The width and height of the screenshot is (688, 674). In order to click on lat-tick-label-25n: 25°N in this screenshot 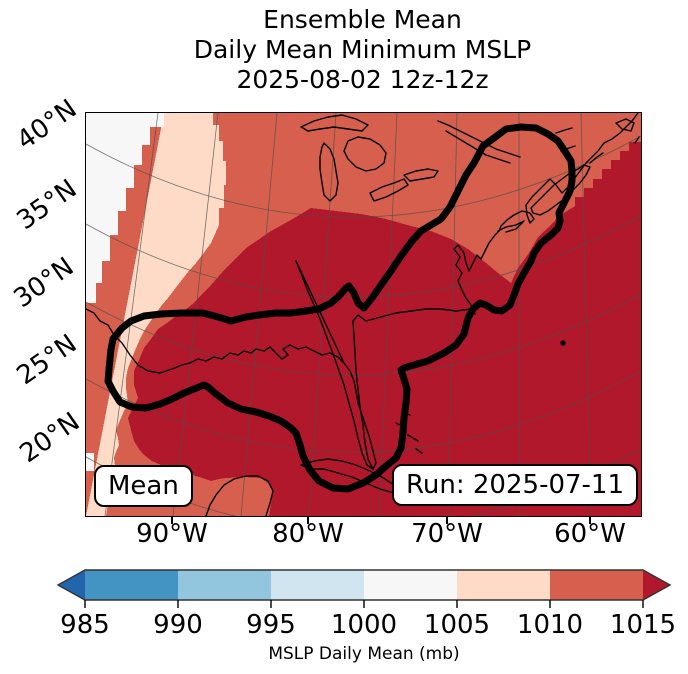, I will do `click(47, 360)`.